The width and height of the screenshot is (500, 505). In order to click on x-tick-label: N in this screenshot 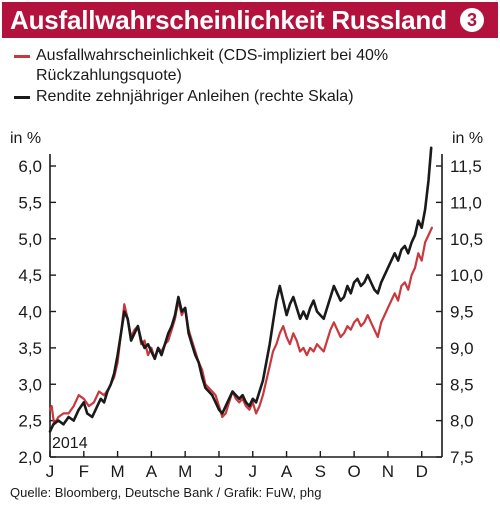, I will do `click(388, 471)`.